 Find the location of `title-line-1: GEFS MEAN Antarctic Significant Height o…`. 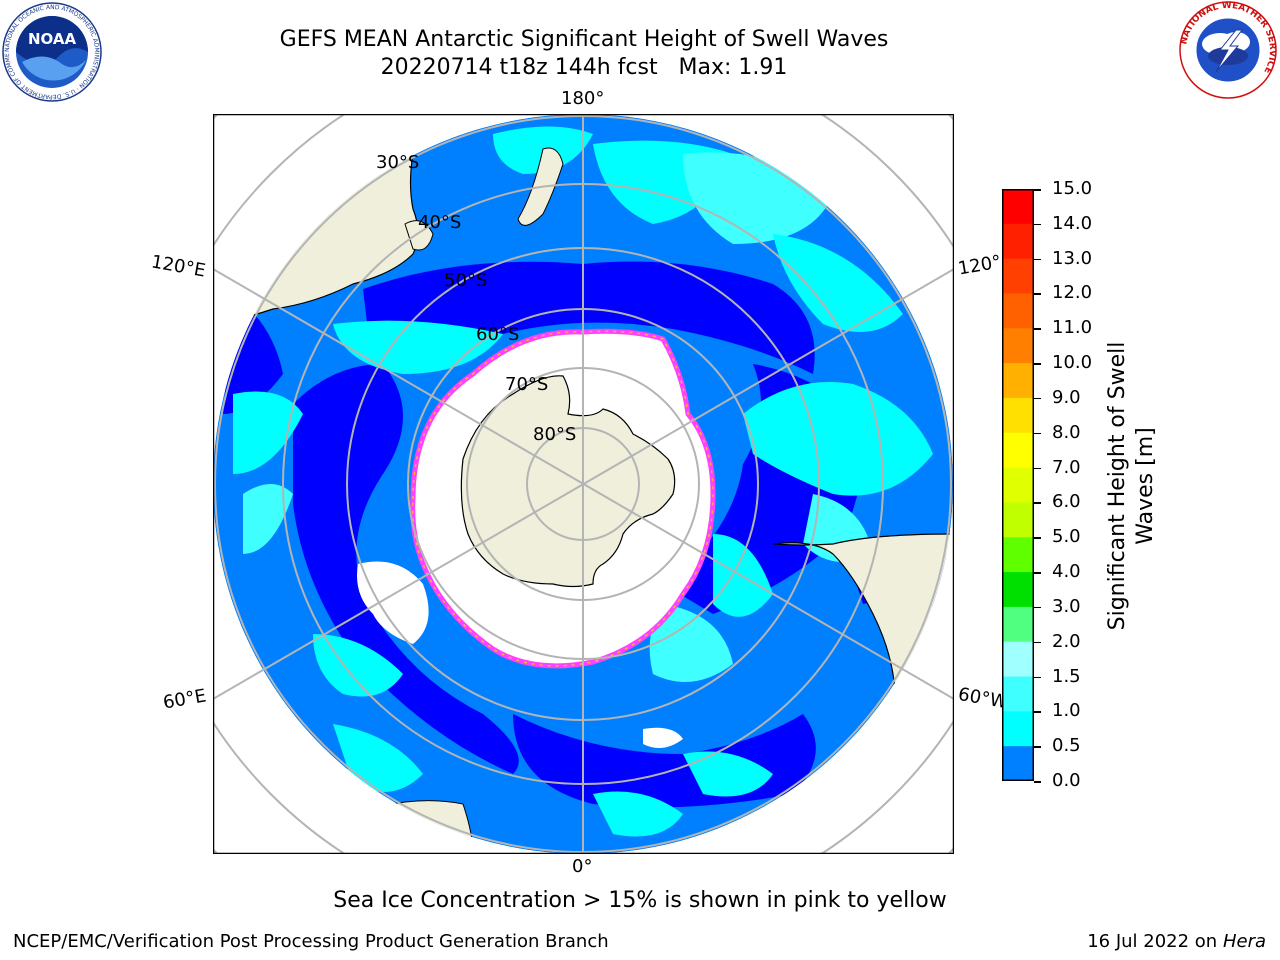

title-line-1: GEFS MEAN Antarctic Significant Height o… is located at coordinates (584, 39).